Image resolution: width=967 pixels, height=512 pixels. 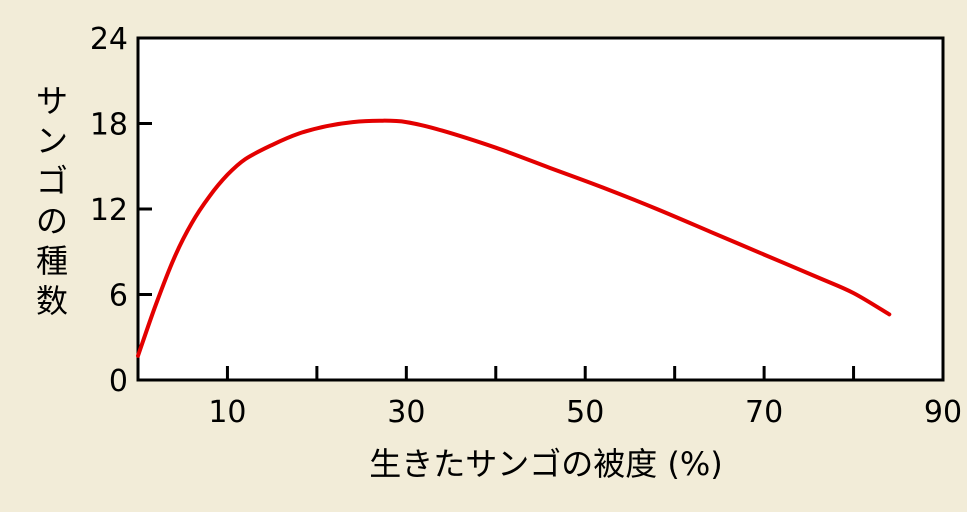 What do you see at coordinates (118, 381) in the screenshot?
I see `y-tick-label: 0` at bounding box center [118, 381].